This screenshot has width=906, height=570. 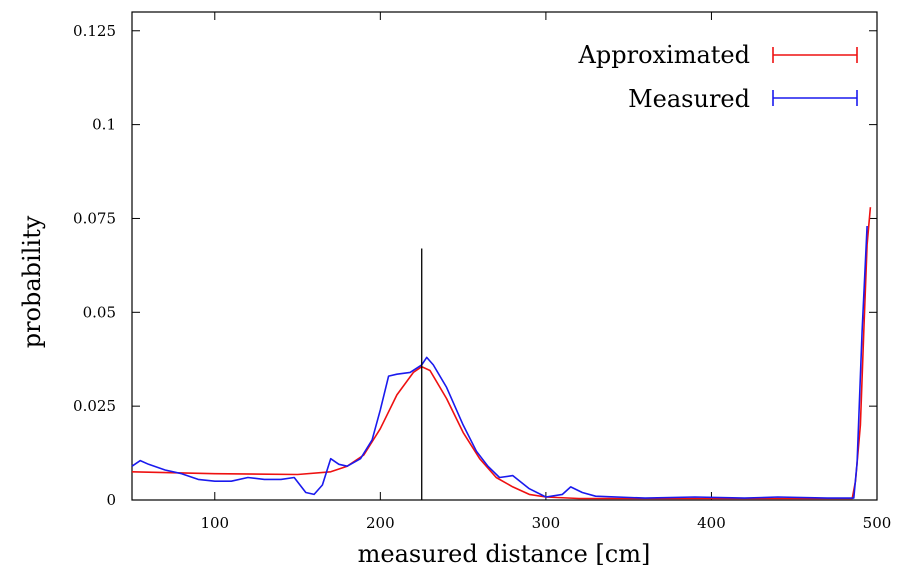 I want to click on x-tick-label: 500, so click(x=877, y=523).